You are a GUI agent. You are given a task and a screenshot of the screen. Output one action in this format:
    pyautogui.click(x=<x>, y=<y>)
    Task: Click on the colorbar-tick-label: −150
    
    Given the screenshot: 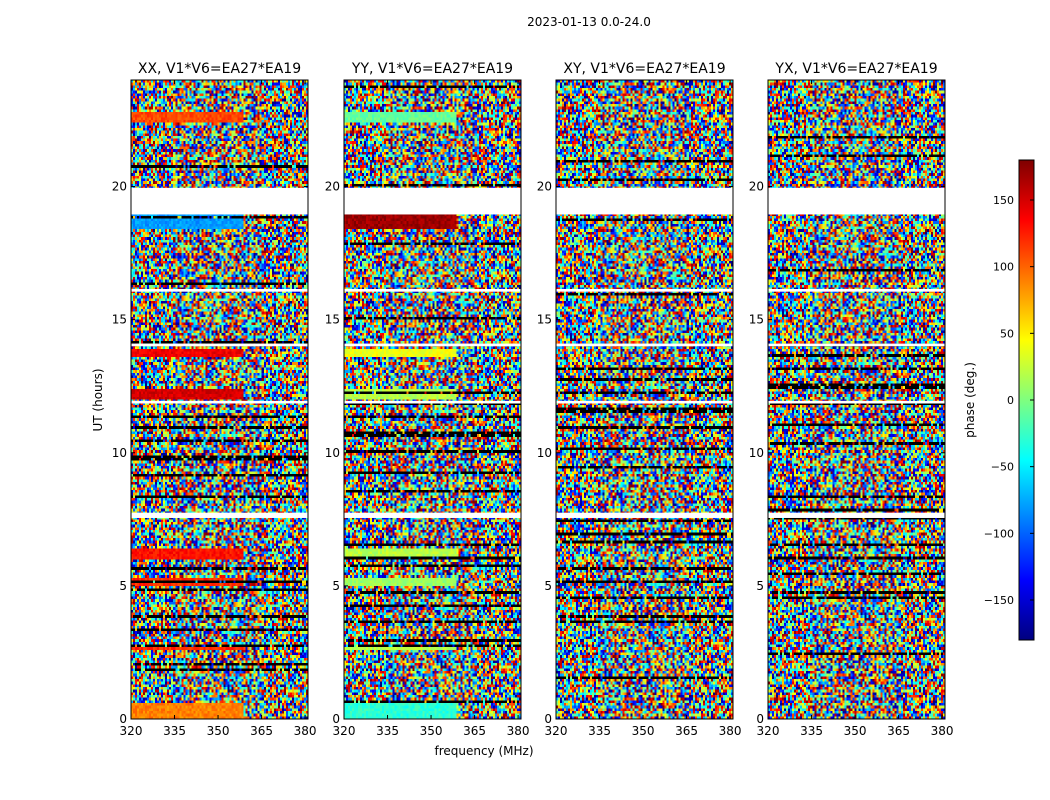 What is the action you would take?
    pyautogui.click(x=999, y=600)
    